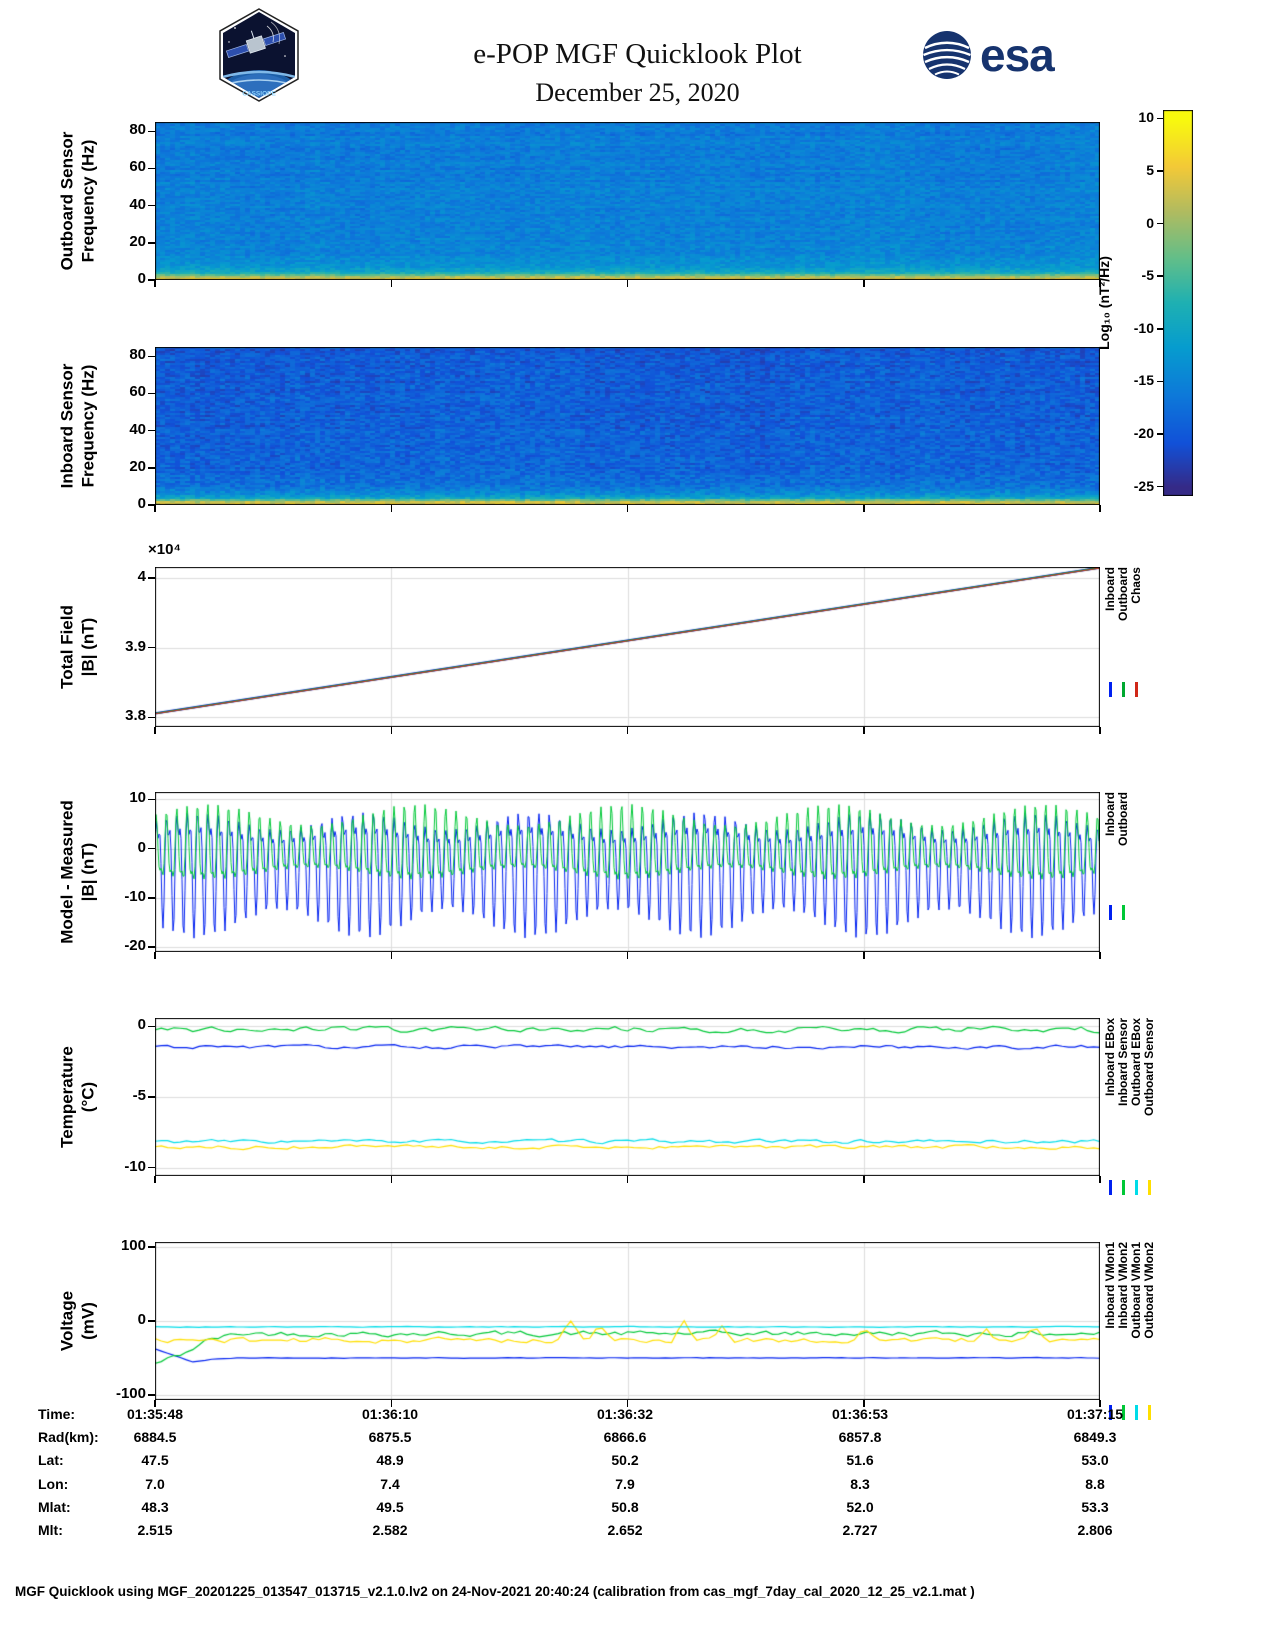  Describe the element at coordinates (637, 54) in the screenshot. I see `page-title: e-POP MGF Quicklook Plot` at that location.